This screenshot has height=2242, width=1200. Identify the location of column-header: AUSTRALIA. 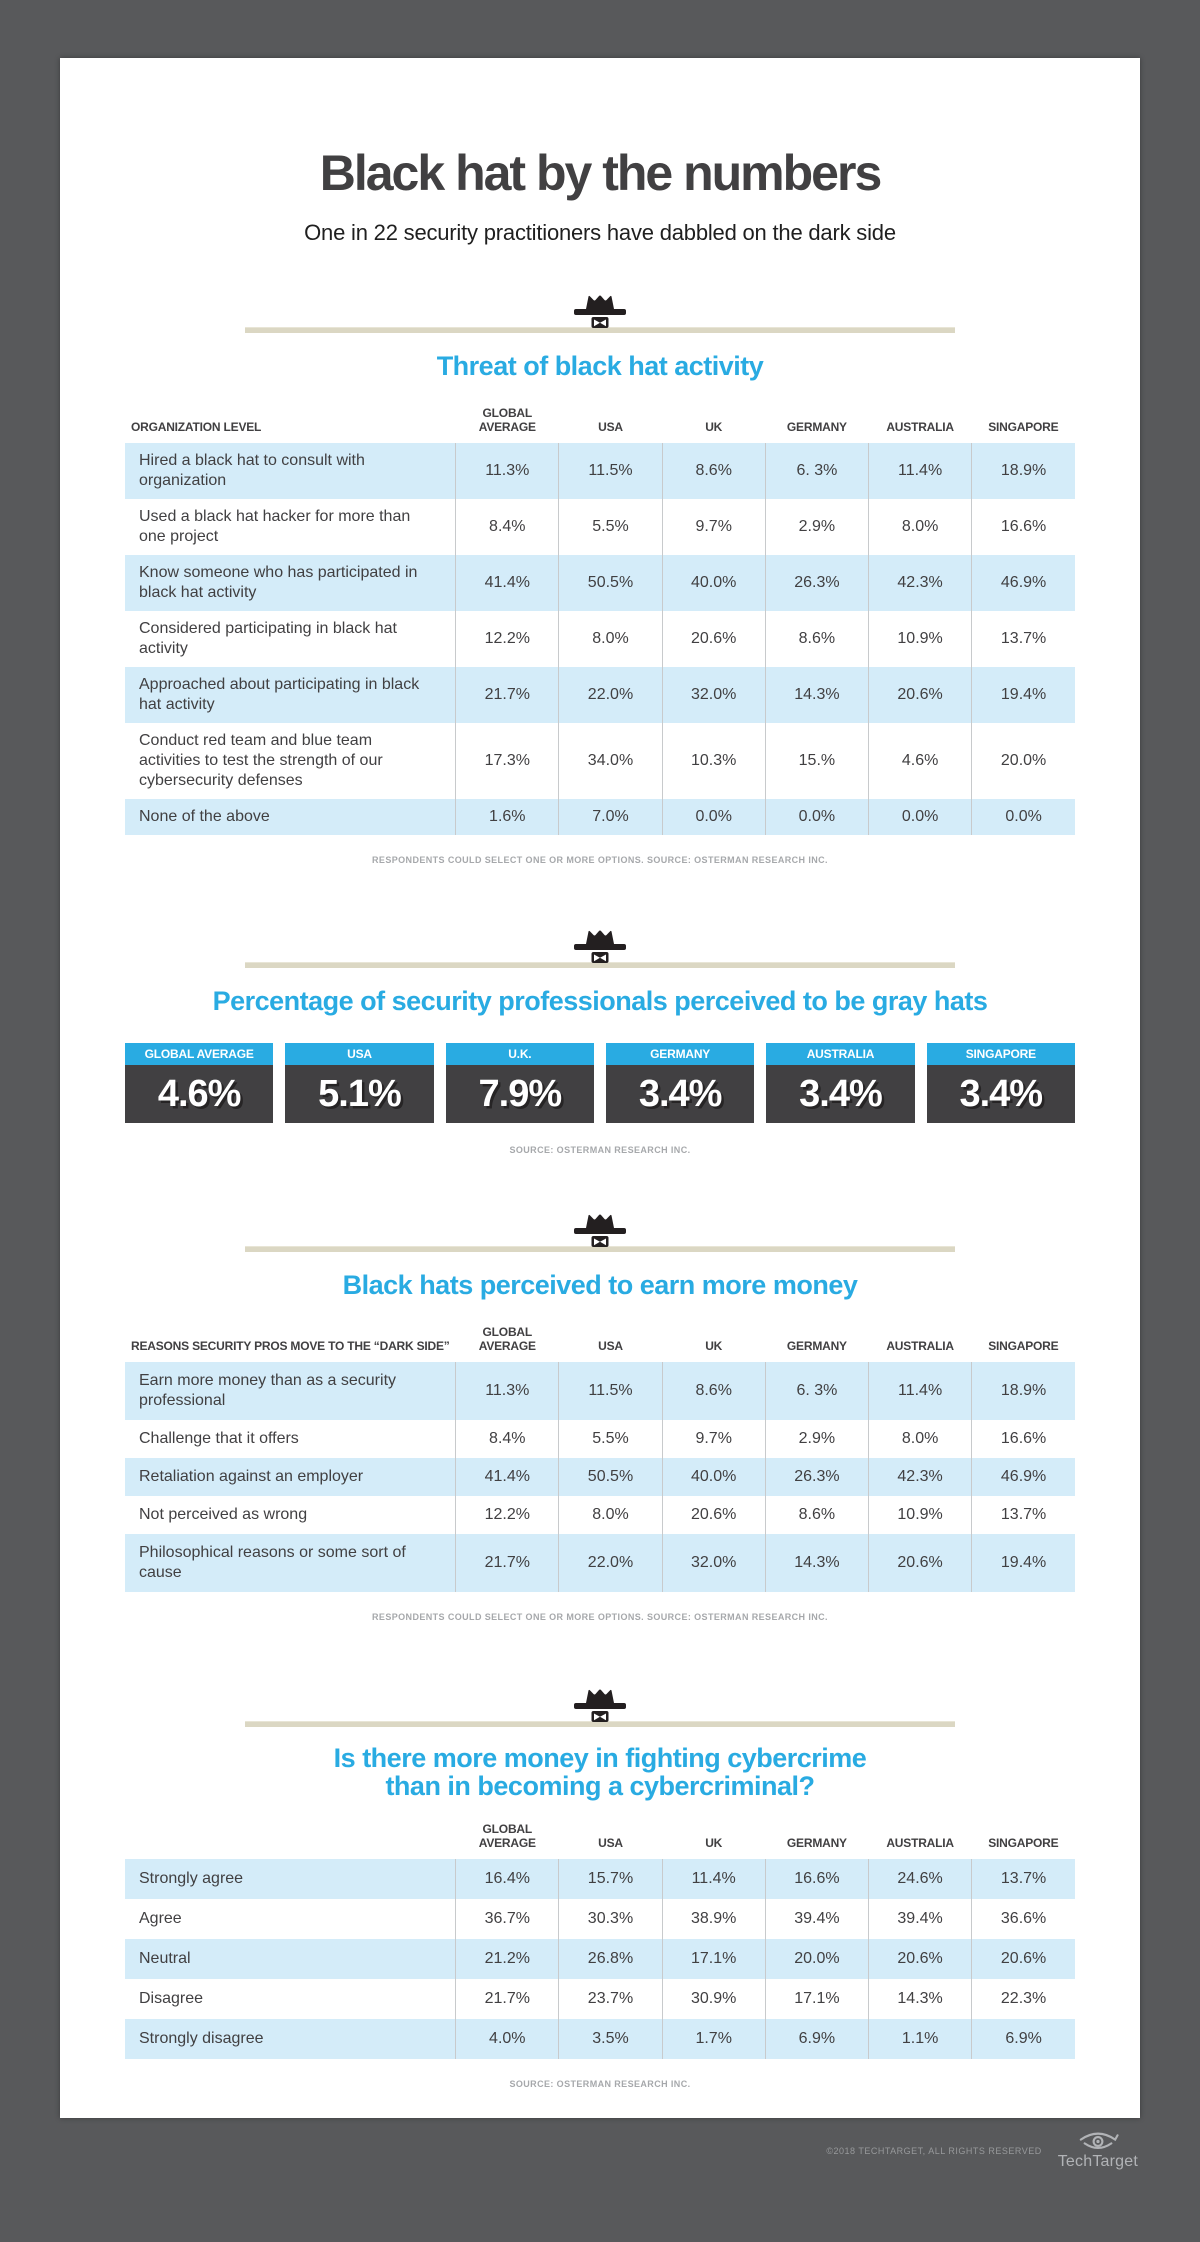
(920, 427).